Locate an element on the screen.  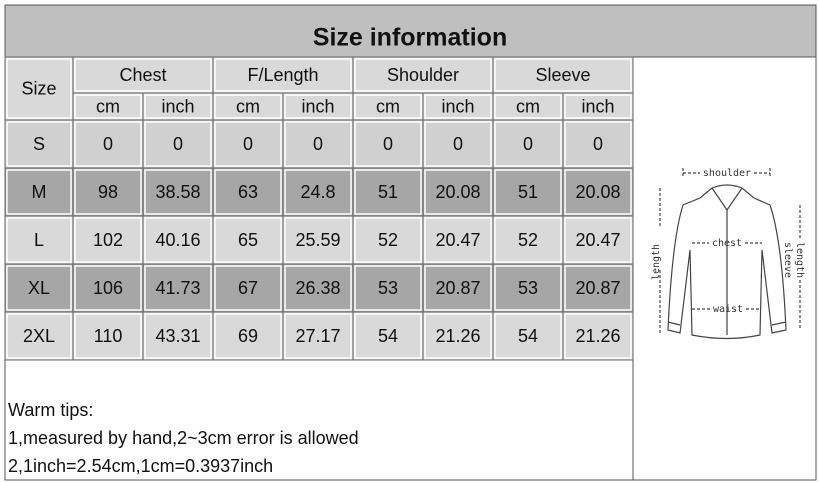
group-header: Shoulder is located at coordinates (423, 75).